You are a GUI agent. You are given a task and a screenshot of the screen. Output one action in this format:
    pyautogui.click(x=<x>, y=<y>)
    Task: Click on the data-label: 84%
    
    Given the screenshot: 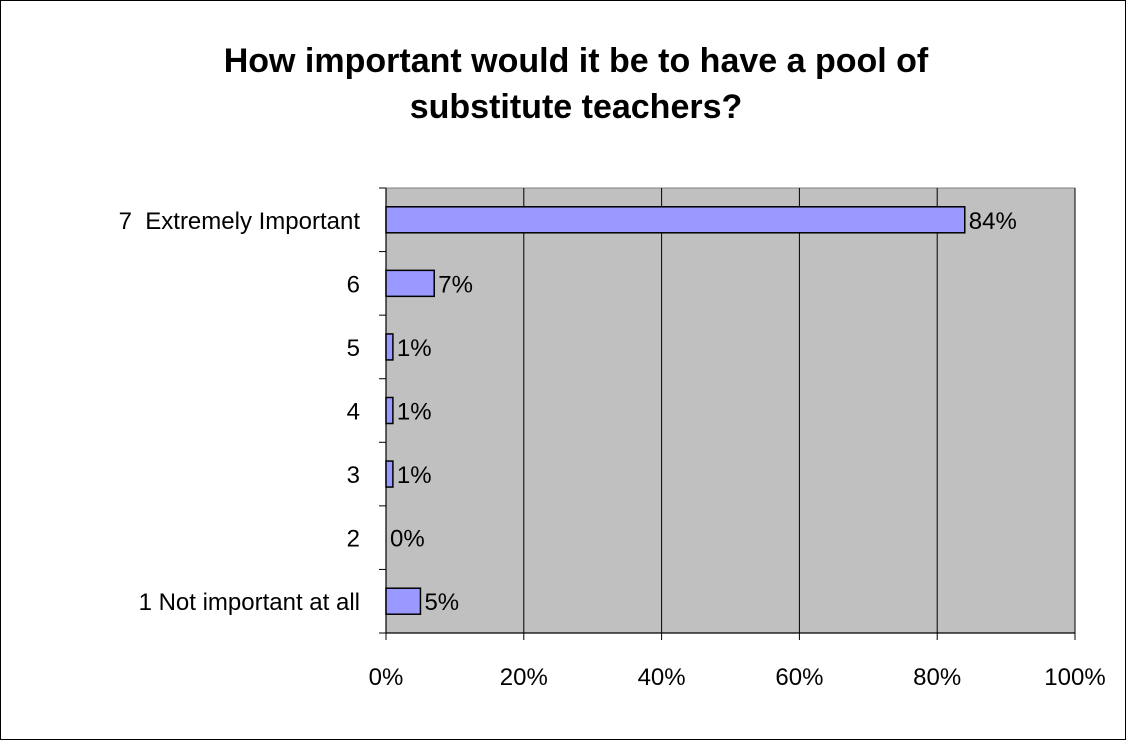 What is the action you would take?
    pyautogui.click(x=993, y=221)
    